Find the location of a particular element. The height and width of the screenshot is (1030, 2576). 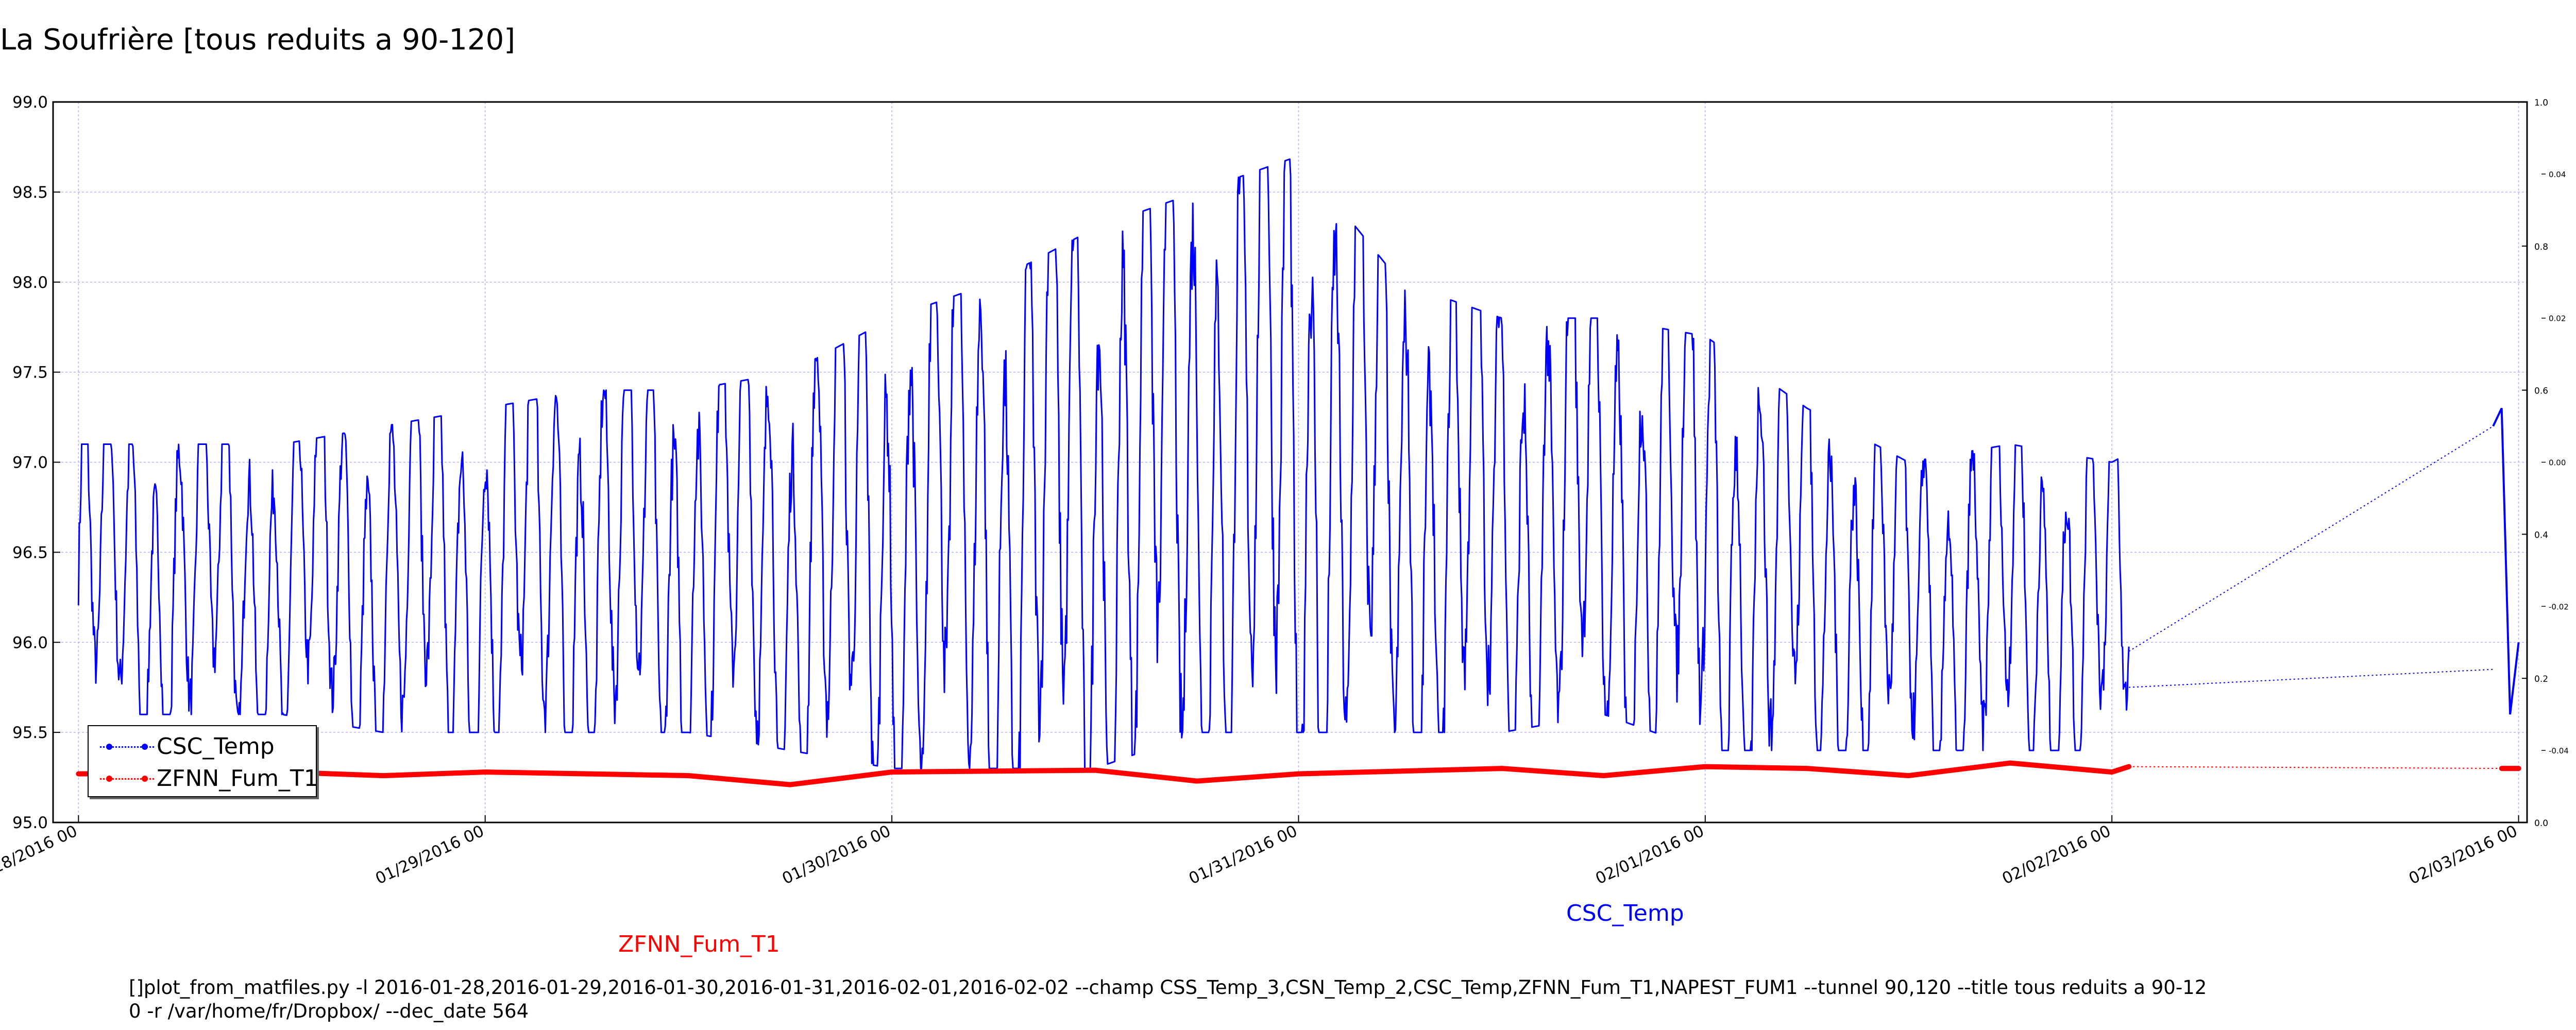

y2-tick-label: 1.0 is located at coordinates (2541, 103).